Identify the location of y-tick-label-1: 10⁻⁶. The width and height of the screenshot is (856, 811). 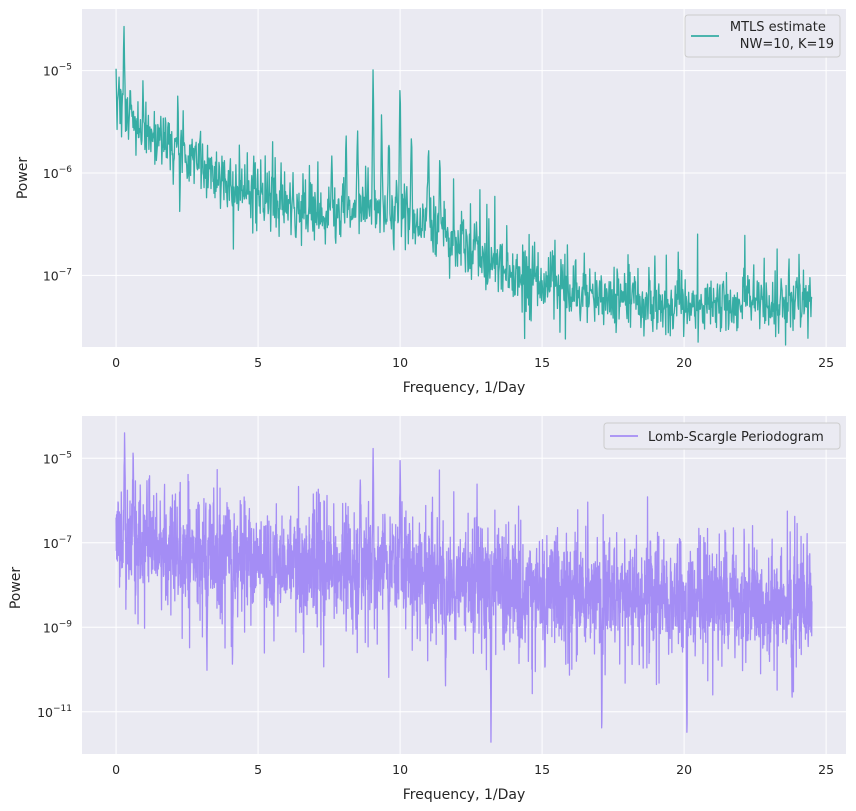
(57, 173).